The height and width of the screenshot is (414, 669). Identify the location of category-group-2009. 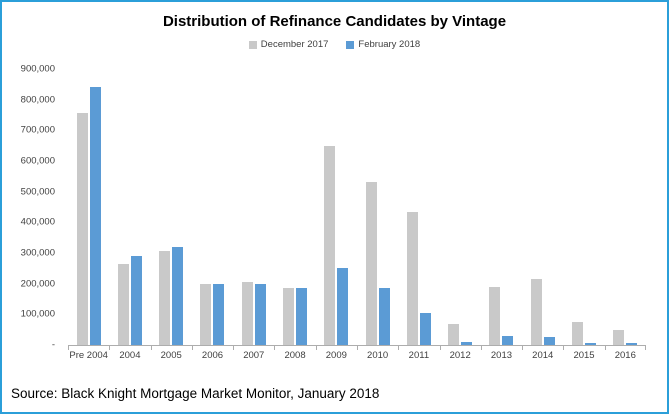
(336, 245).